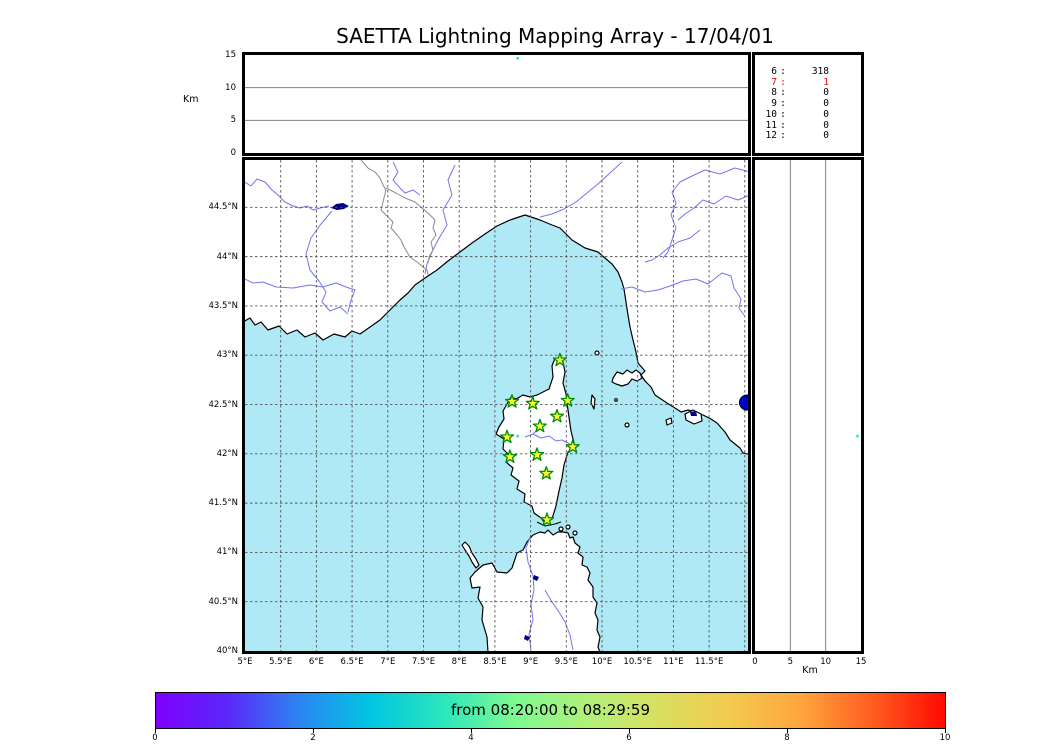 The image size is (1050, 750). What do you see at coordinates (281, 662) in the screenshot?
I see `lon-tick-label: 5.5°E` at bounding box center [281, 662].